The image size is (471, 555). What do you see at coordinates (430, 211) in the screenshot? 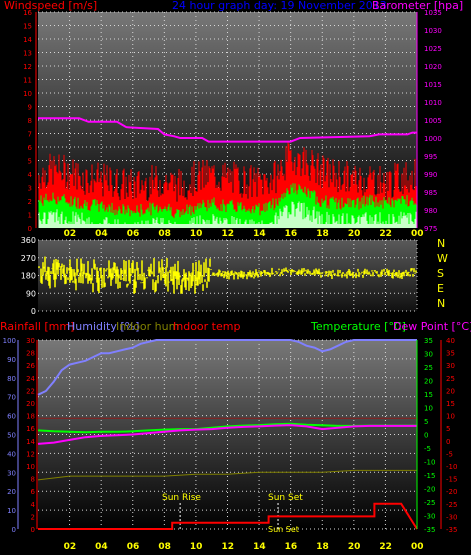
I see `baro-y-tick: 980` at bounding box center [430, 211].